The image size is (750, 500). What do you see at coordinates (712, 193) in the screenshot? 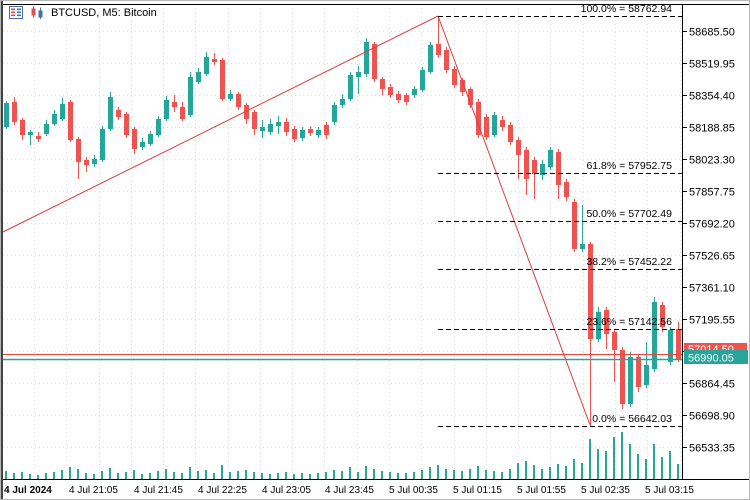
I see `price-tick-label: 57857.75` at bounding box center [712, 193].